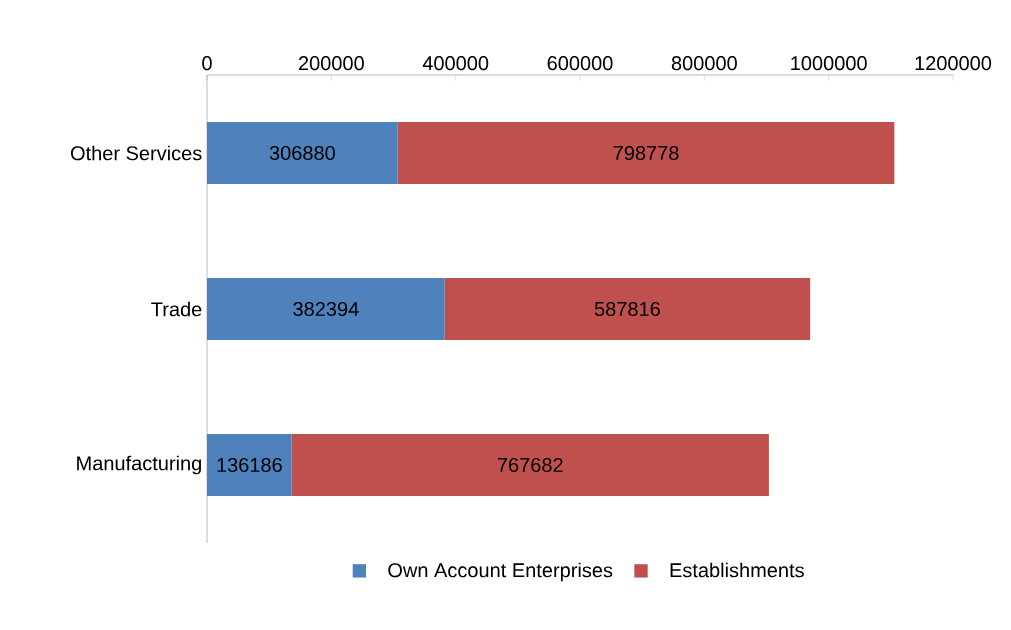 The height and width of the screenshot is (630, 1011). What do you see at coordinates (953, 63) in the screenshot?
I see `x-tick-label: 1200000` at bounding box center [953, 63].